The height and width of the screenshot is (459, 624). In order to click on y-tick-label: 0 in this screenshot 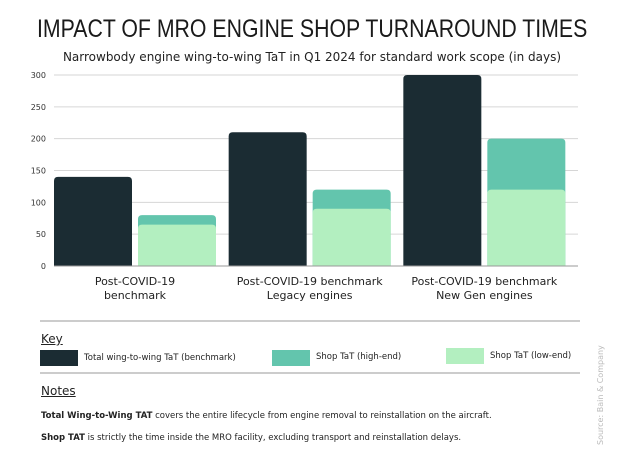, I will do `click(43, 266)`.